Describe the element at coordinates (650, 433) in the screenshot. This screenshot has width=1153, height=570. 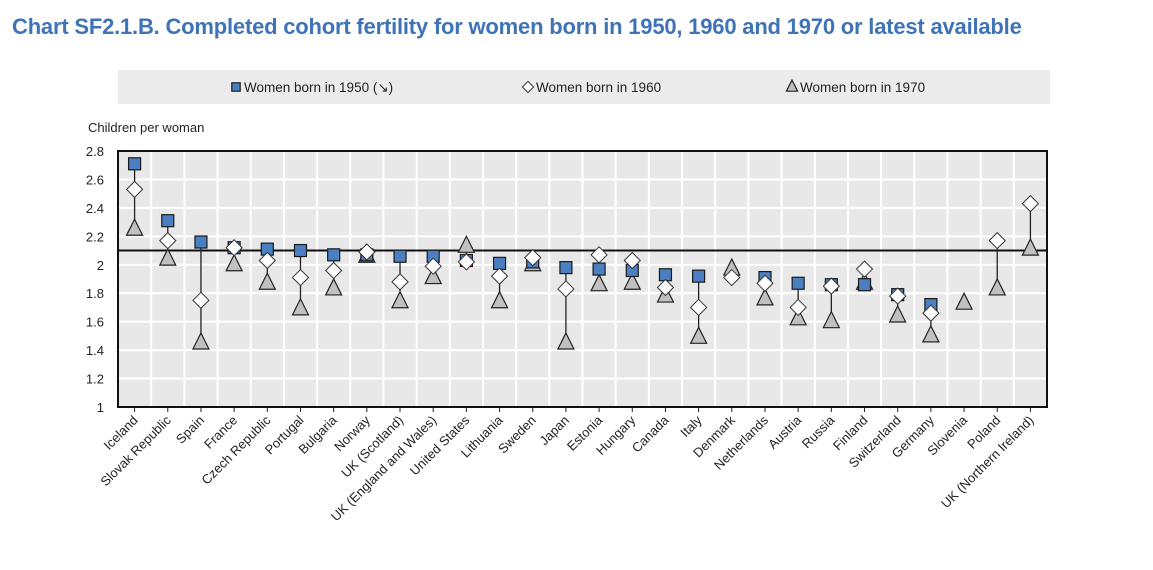
I see `x-tick-label: Canada` at that location.